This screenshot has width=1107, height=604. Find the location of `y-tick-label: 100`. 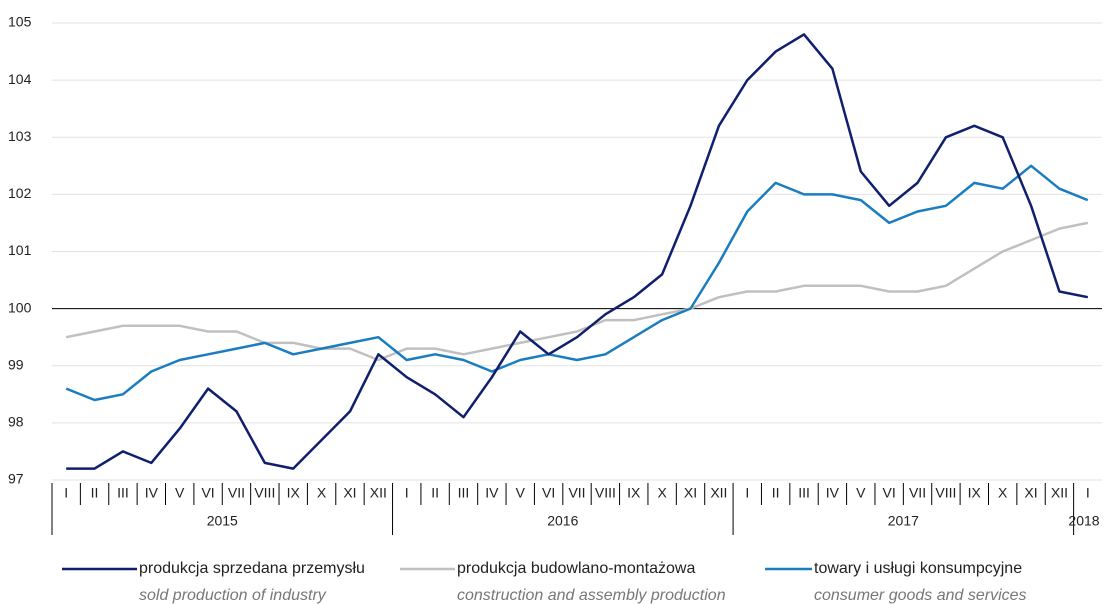

y-tick-label: 100 is located at coordinates (20, 307).